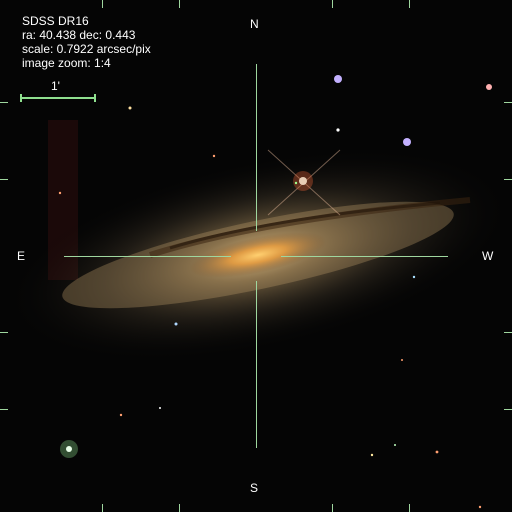  Describe the element at coordinates (256, 364) in the screenshot. I see `crosshair-south` at that location.